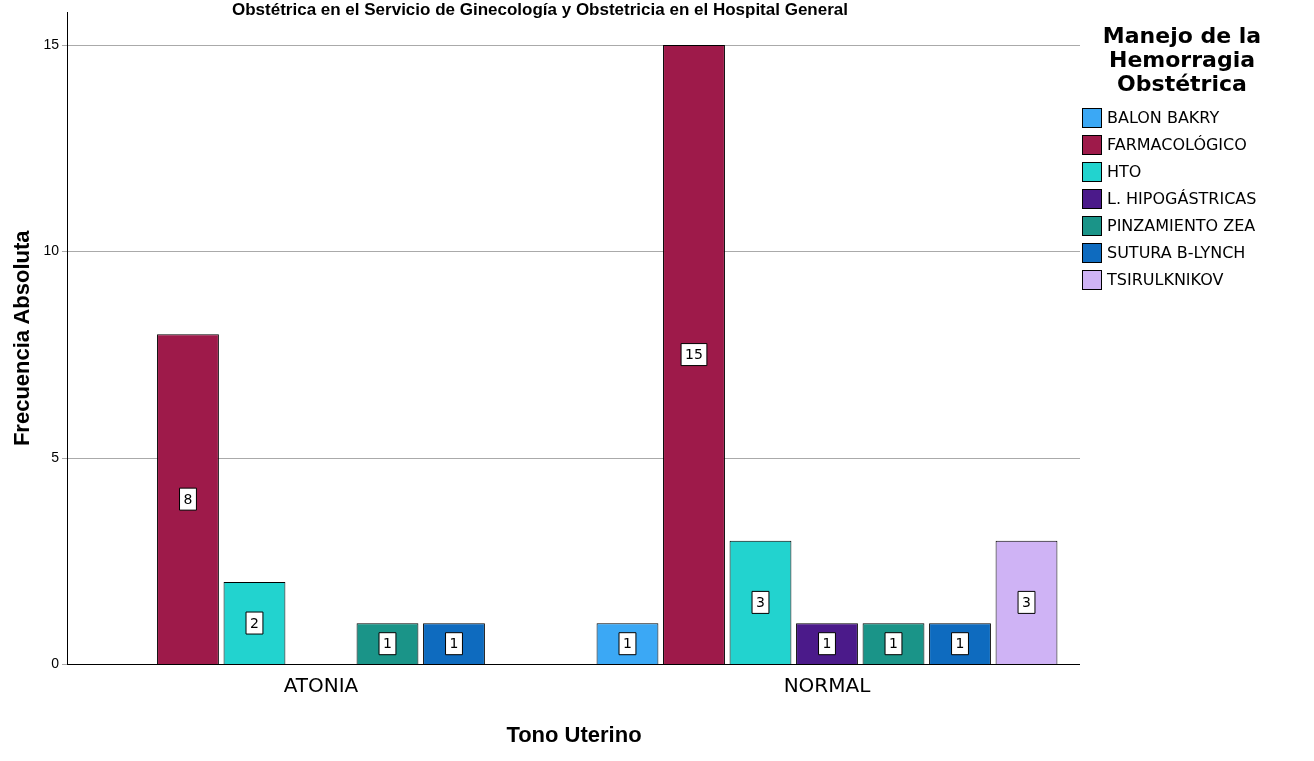 The height and width of the screenshot is (761, 1314). What do you see at coordinates (55, 456) in the screenshot?
I see `y-tick-label: 5` at bounding box center [55, 456].